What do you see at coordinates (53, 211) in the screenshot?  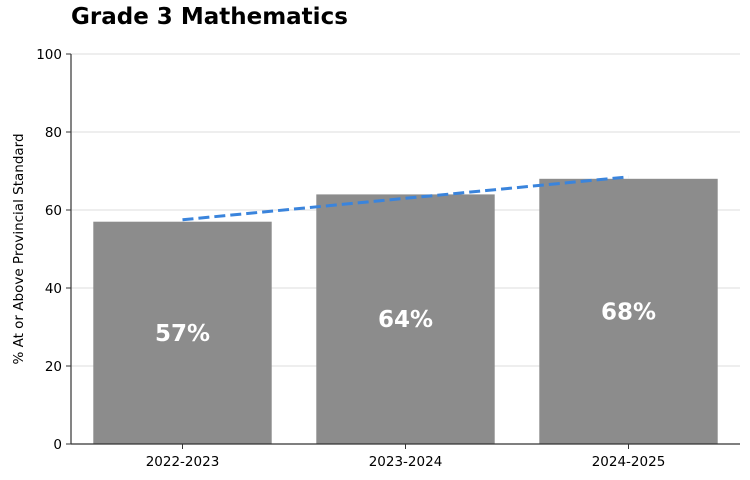 I see `y-tick-label: 60` at bounding box center [53, 211].